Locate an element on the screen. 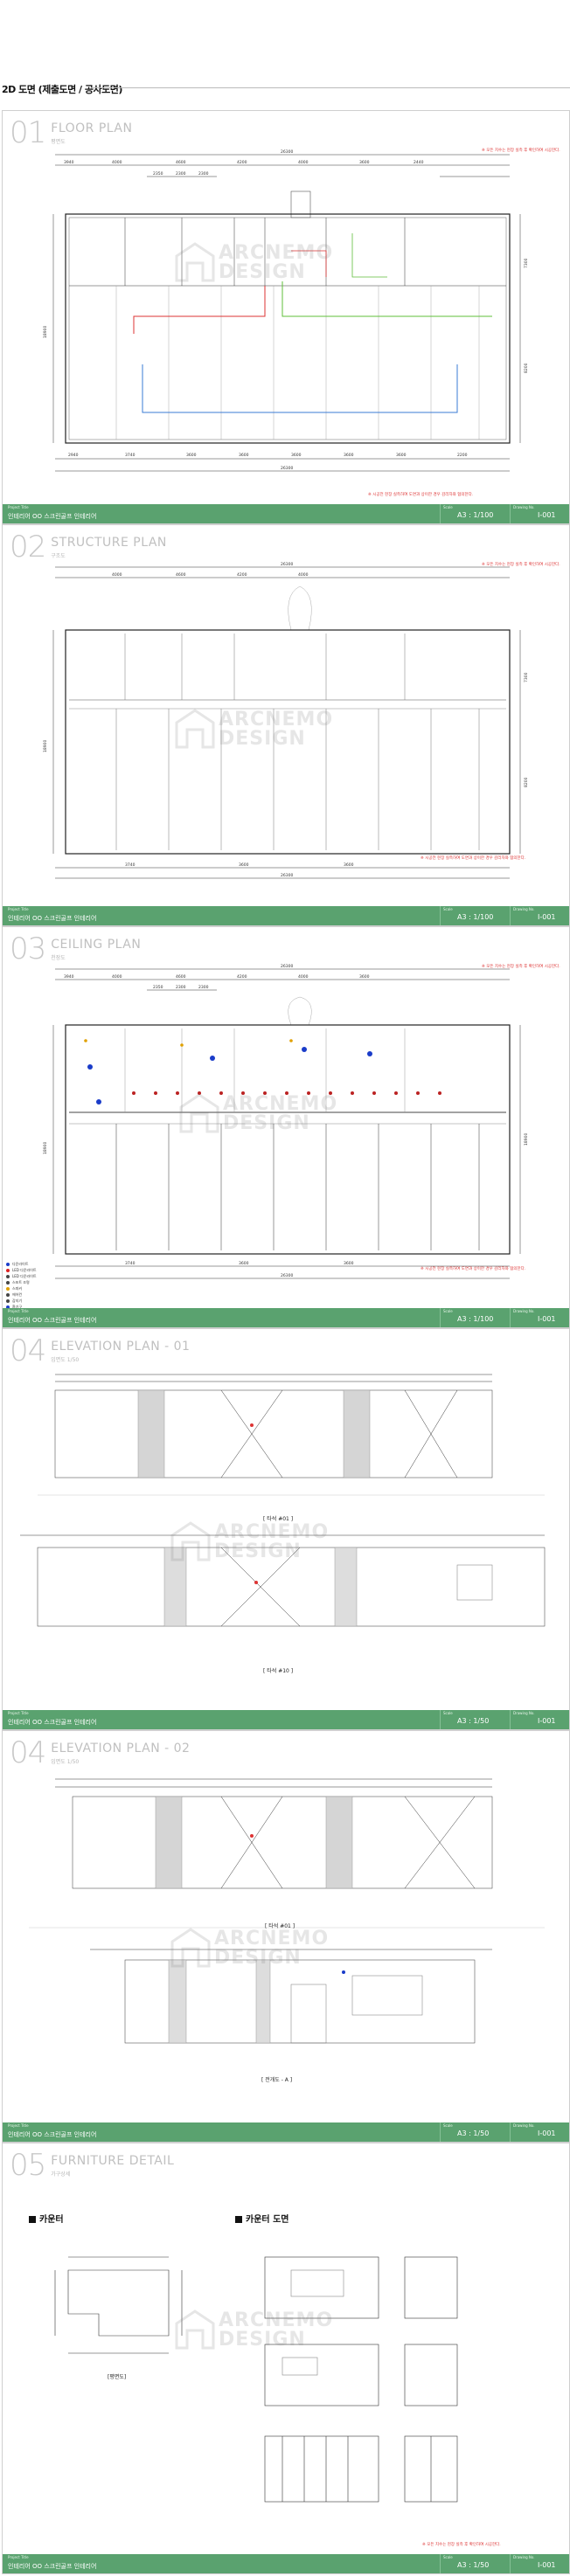  sheet-title: FLOOR PLAN is located at coordinates (92, 128).